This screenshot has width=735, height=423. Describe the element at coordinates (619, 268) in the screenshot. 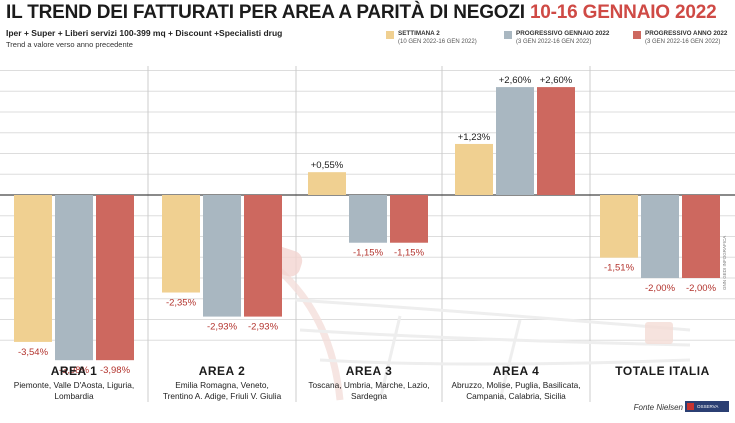

I see `bar-data-label: -1,51%` at that location.